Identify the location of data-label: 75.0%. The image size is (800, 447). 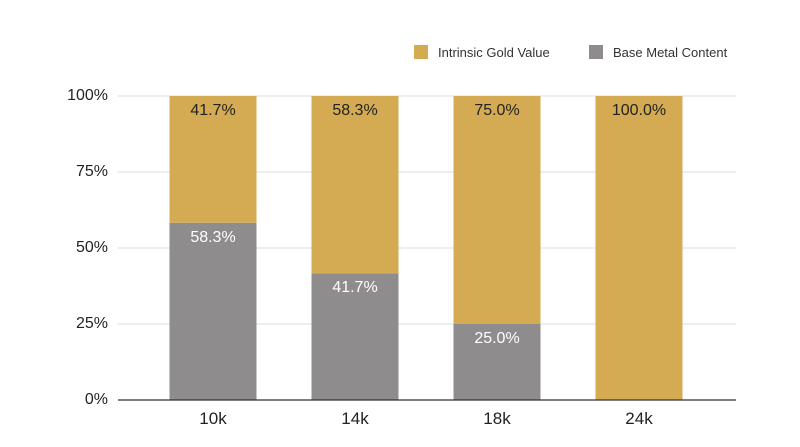
(496, 110).